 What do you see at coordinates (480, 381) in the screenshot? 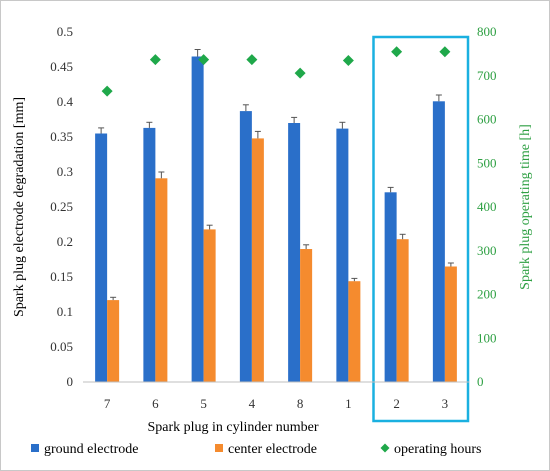
I see `y2-tick-label: 0` at bounding box center [480, 381].